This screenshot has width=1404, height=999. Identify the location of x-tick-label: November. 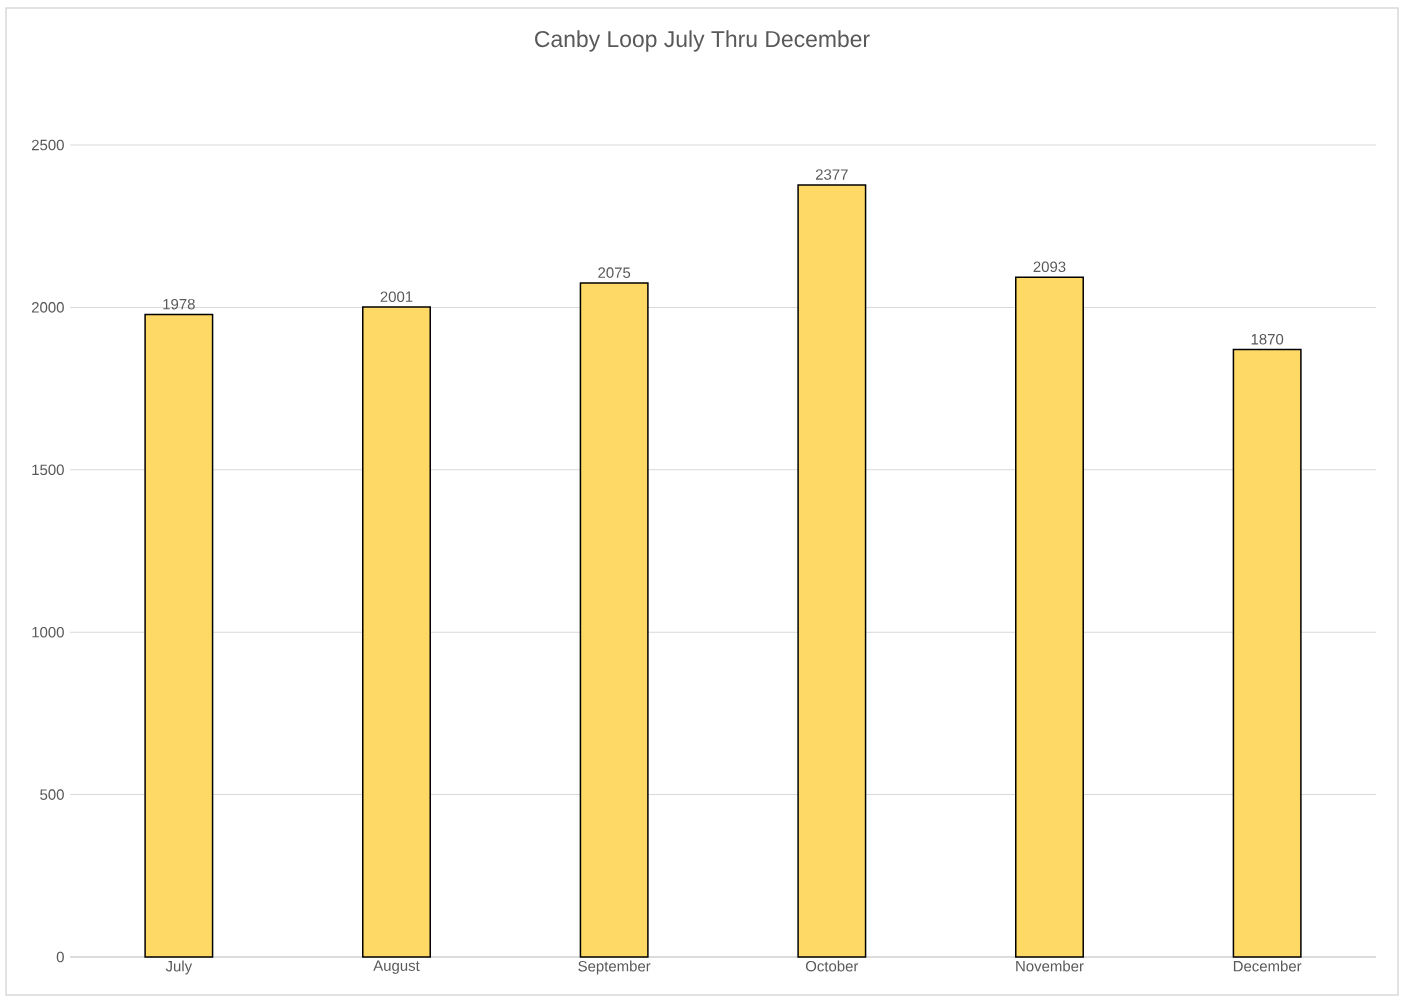
(1050, 966).